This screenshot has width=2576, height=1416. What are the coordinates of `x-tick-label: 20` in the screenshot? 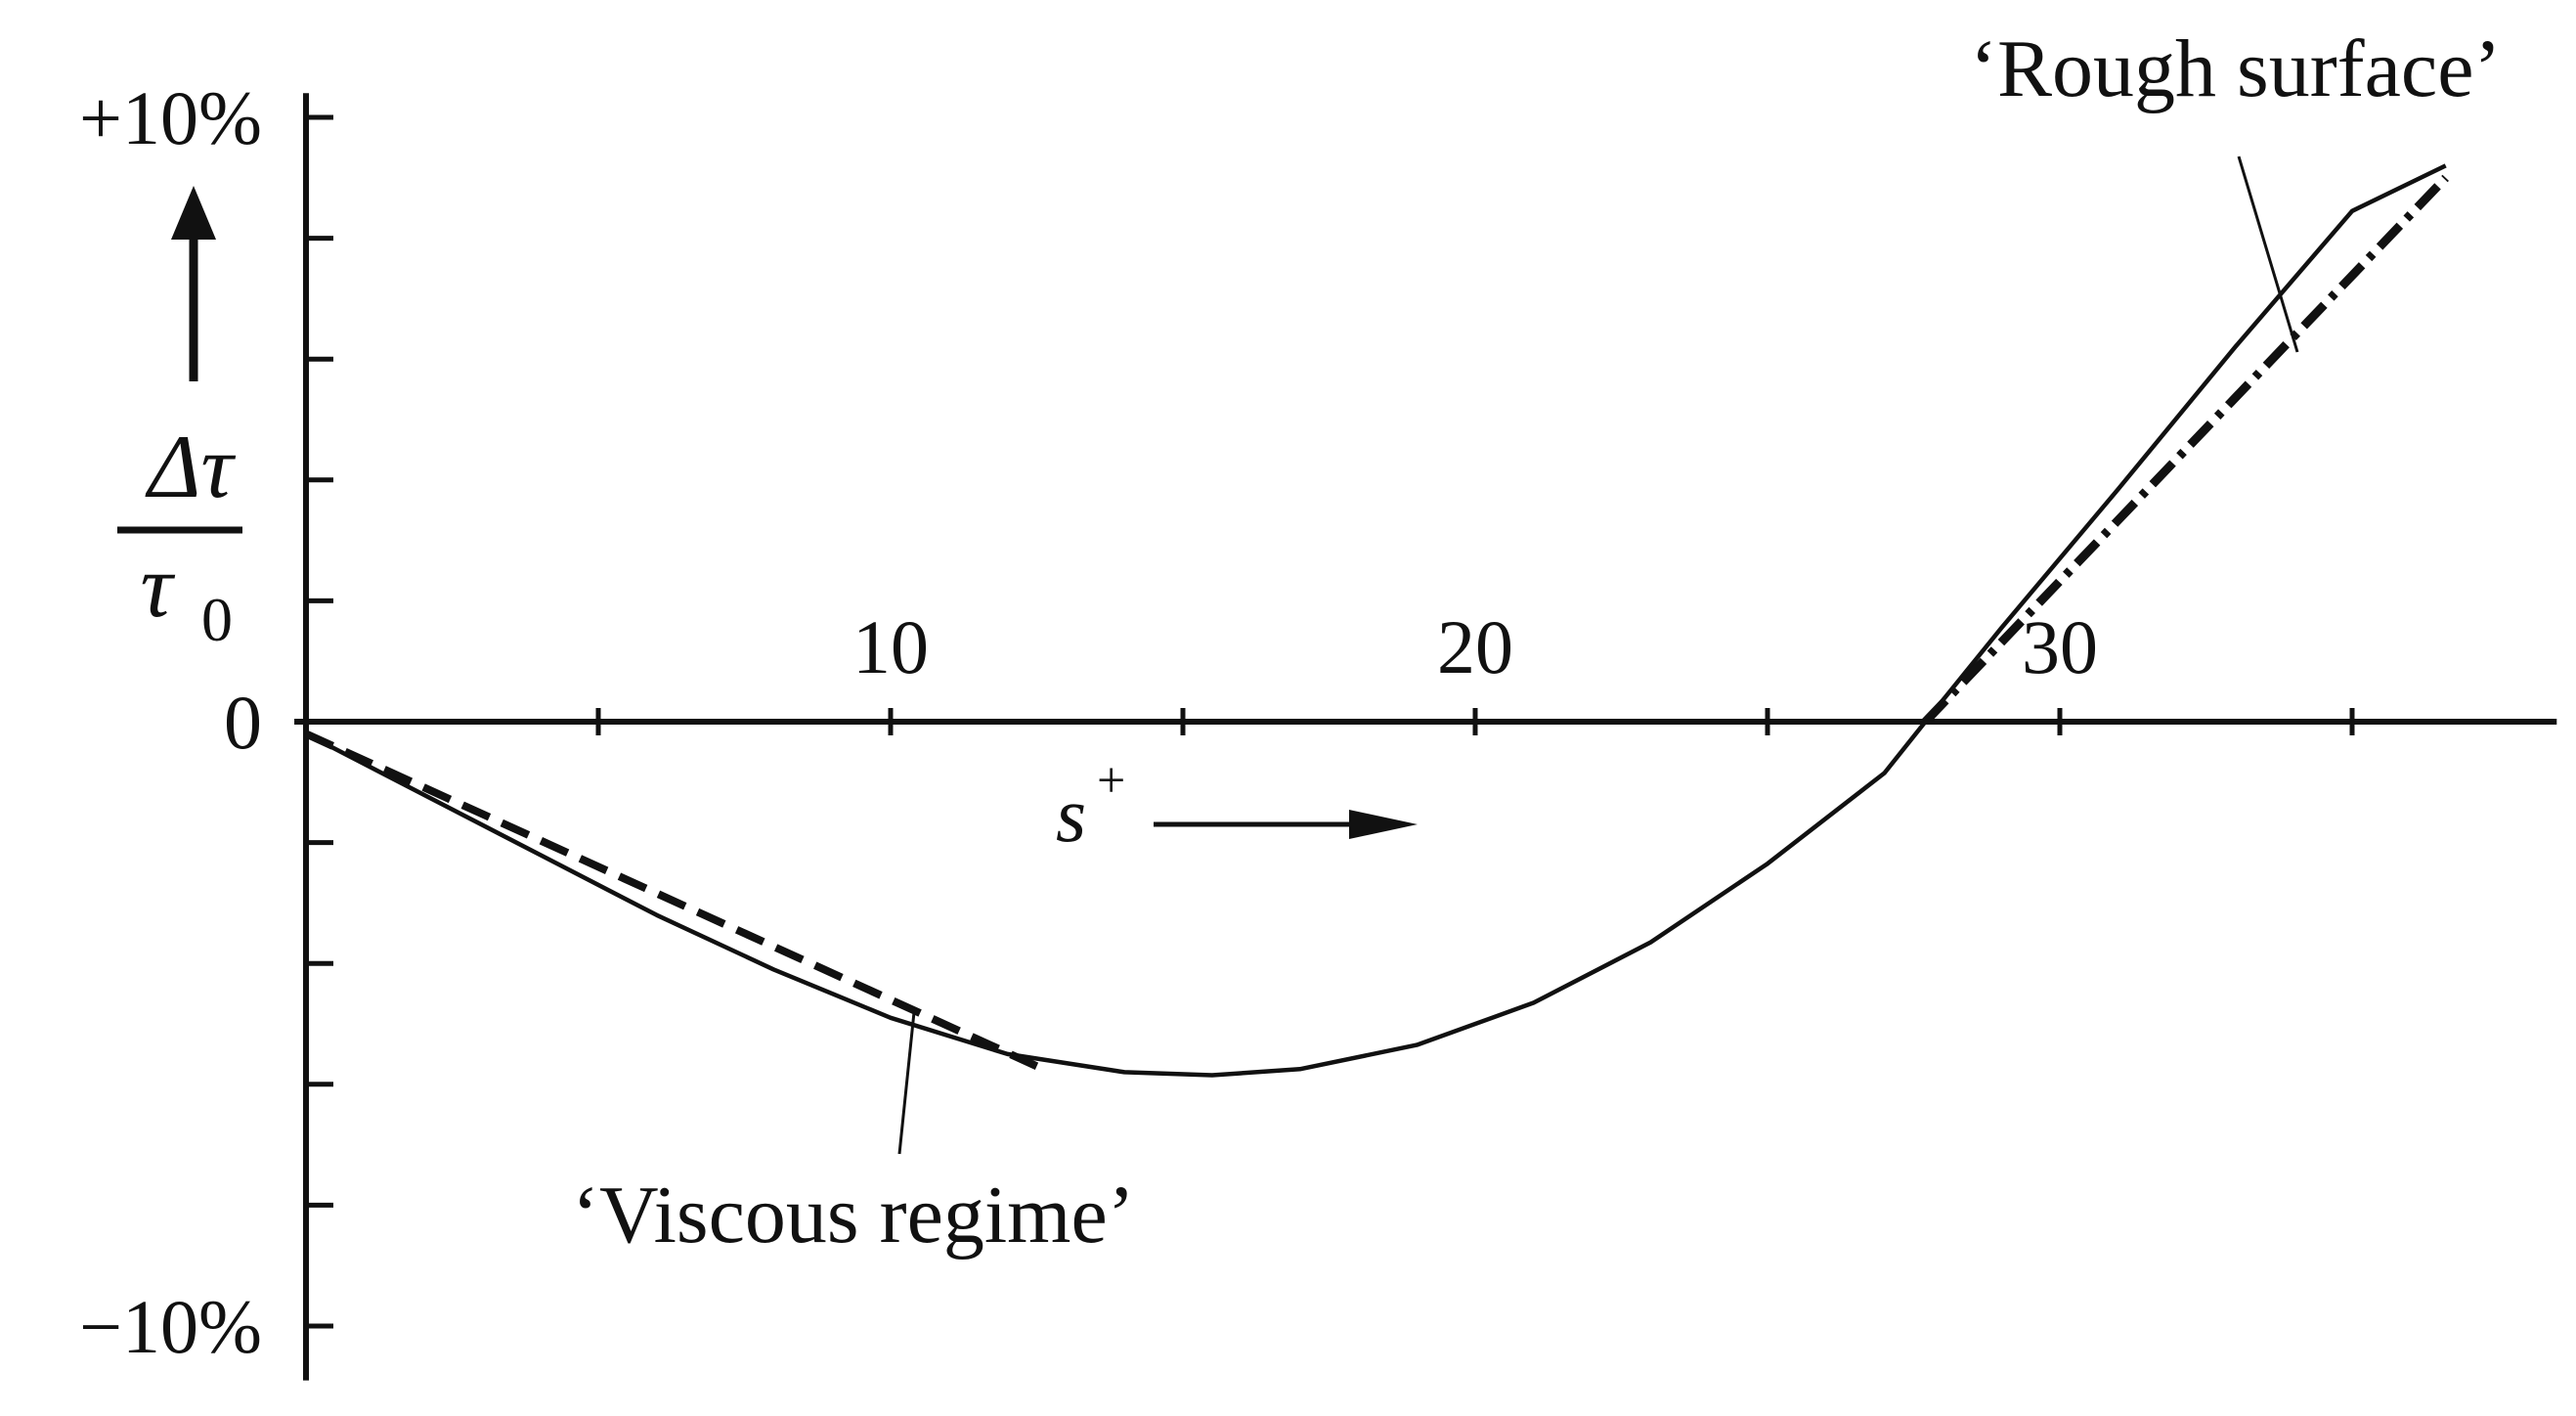 It's located at (1475, 646).